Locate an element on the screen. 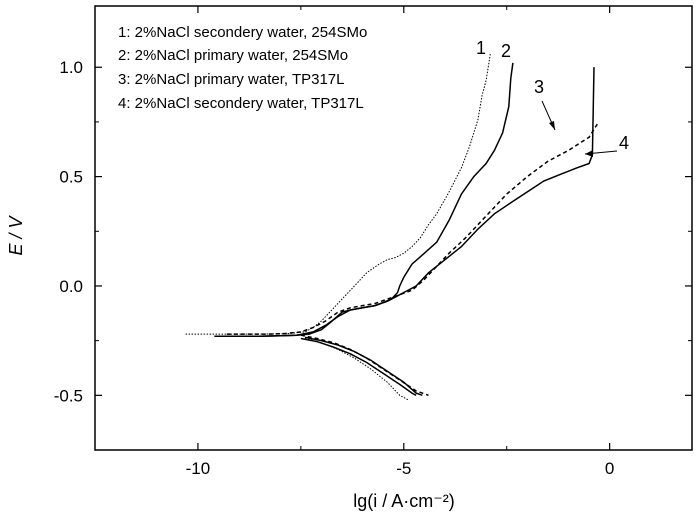 This screenshot has height=519, width=700. curve-label-2: 2 is located at coordinates (506, 51).